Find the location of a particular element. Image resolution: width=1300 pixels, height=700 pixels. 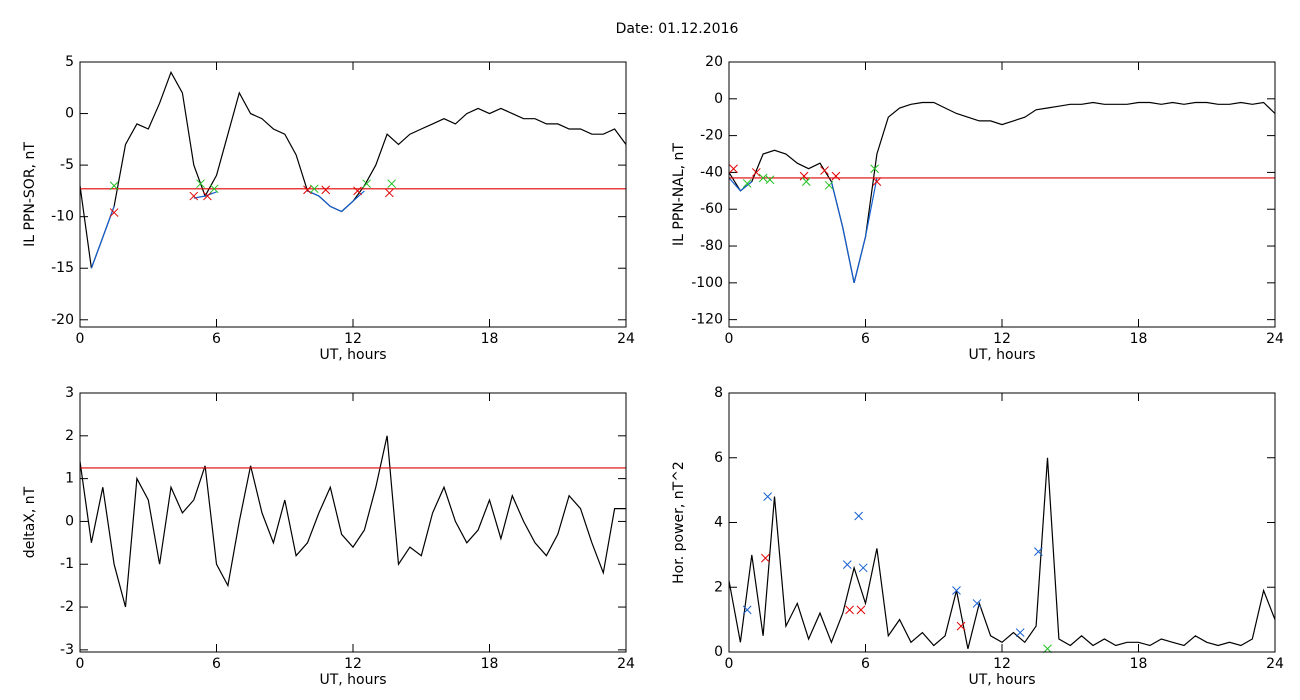

y-tick-label: -40 is located at coordinates (711, 172).